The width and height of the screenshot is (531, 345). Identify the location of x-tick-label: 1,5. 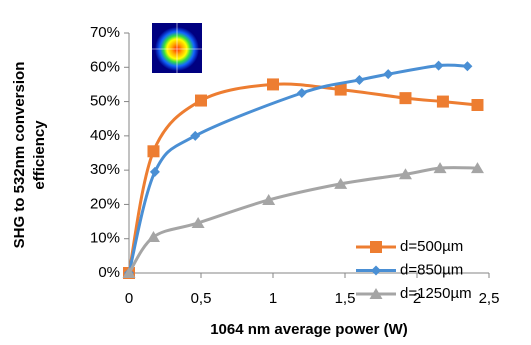
(345, 298).